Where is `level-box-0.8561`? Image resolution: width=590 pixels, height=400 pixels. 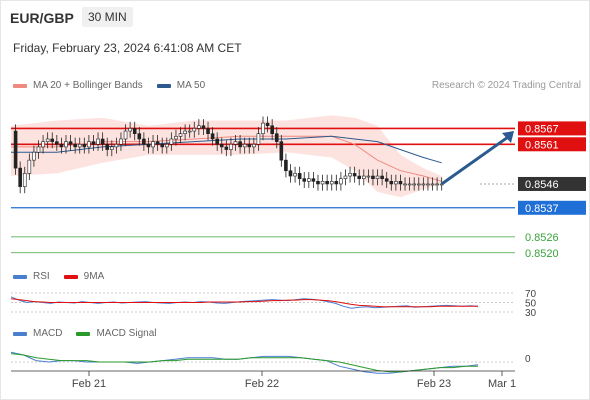
level-box-0.8561 is located at coordinates (552, 144).